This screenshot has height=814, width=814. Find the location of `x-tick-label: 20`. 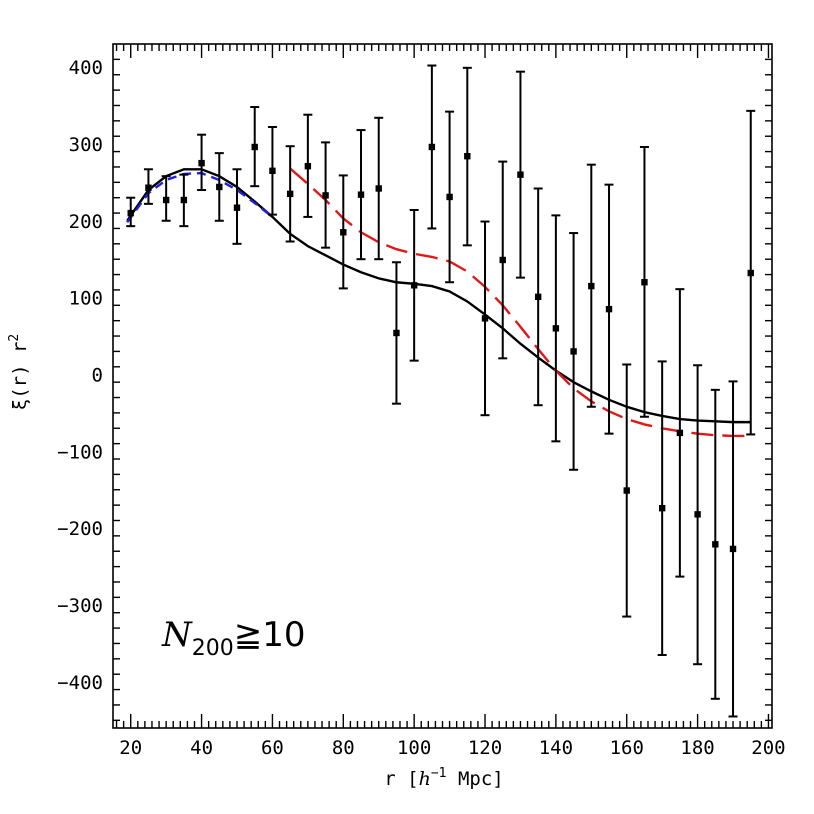

x-tick-label: 20 is located at coordinates (130, 748).